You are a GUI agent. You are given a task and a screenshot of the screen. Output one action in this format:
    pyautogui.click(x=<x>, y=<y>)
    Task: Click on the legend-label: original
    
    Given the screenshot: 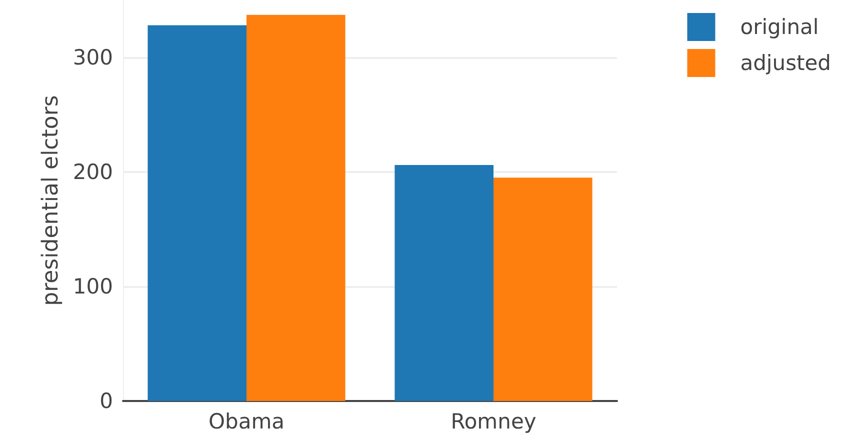 What is the action you would take?
    pyautogui.click(x=779, y=27)
    